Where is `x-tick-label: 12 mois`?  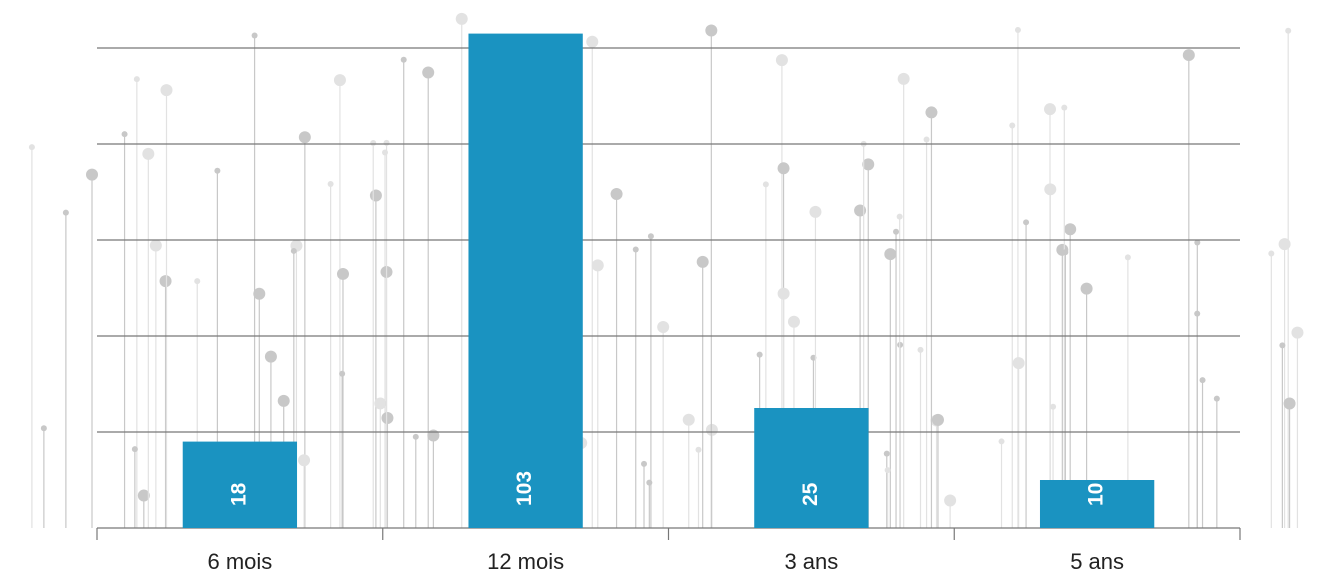
x-tick-label: 12 mois is located at coordinates (525, 561).